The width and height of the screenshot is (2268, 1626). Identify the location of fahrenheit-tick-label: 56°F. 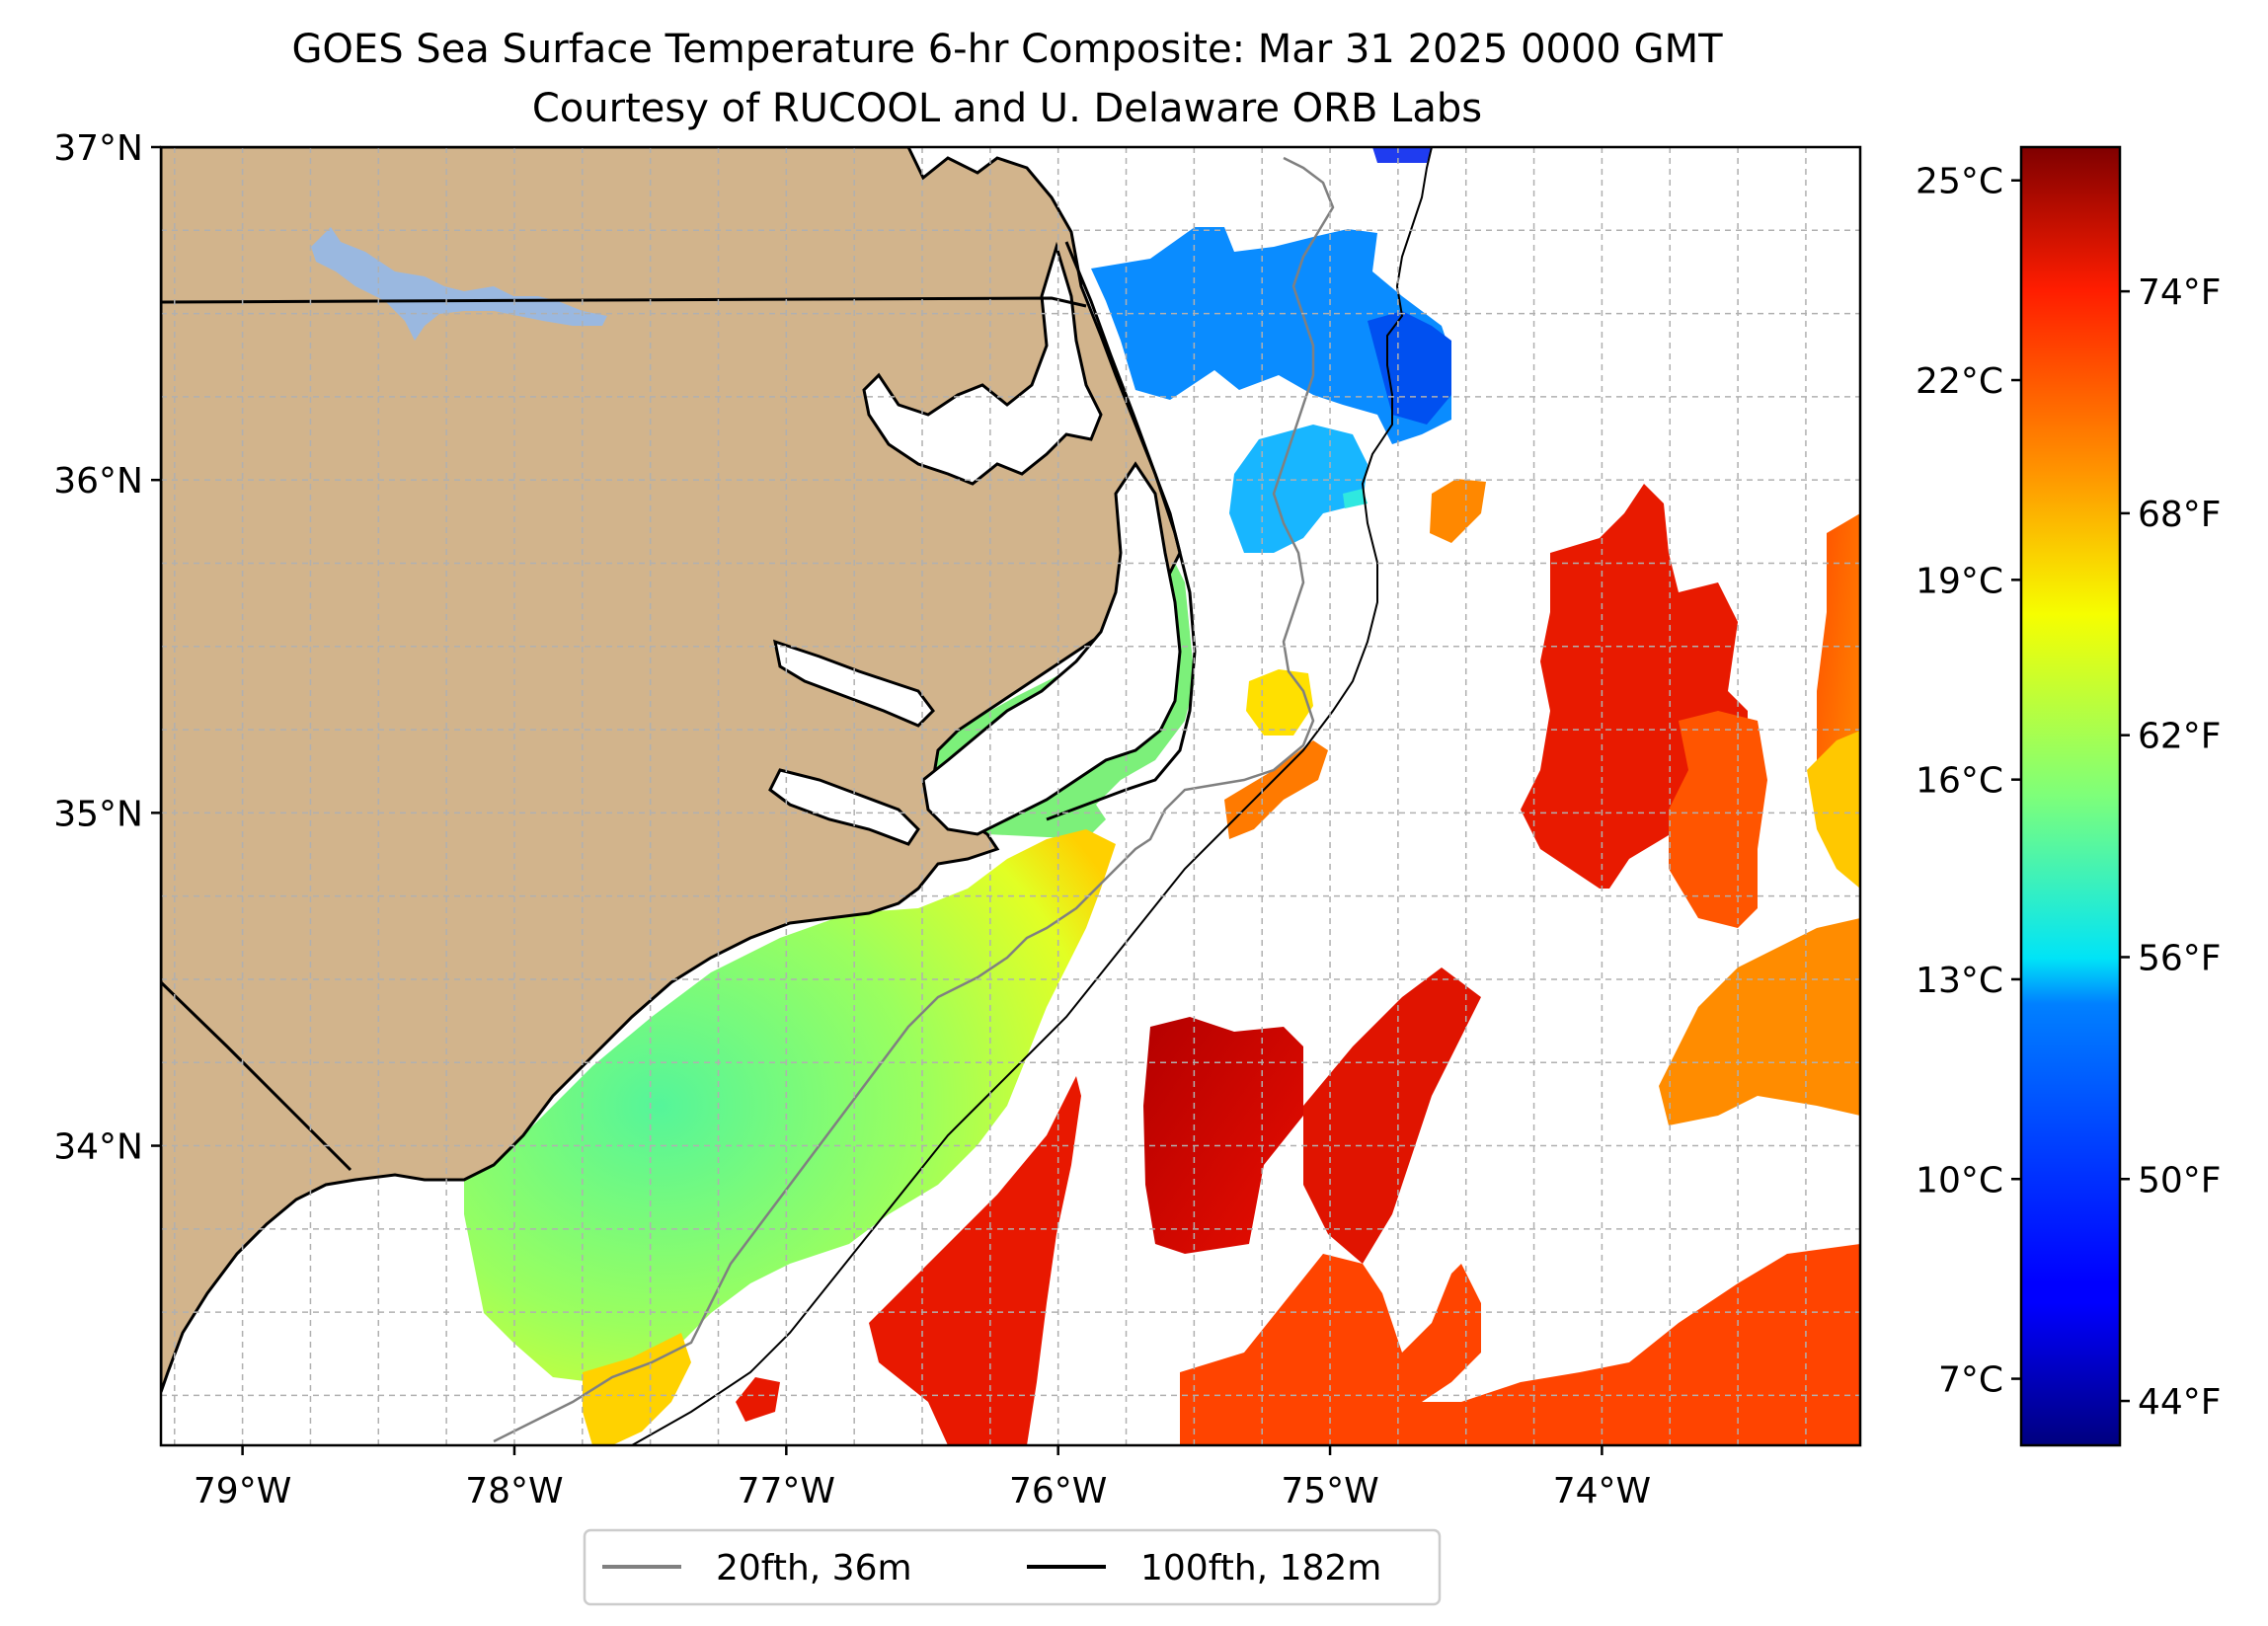
(2180, 958).